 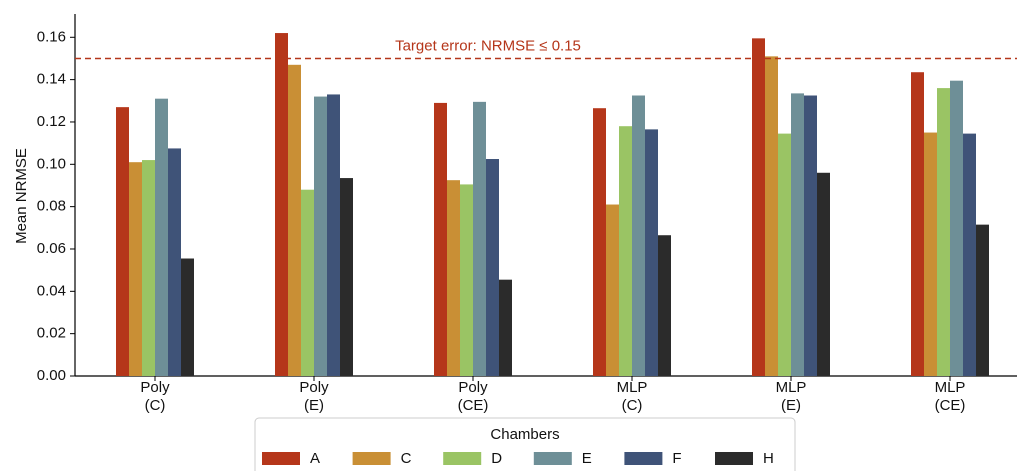 I want to click on x-tick-label: MLP (CE), so click(x=950, y=396).